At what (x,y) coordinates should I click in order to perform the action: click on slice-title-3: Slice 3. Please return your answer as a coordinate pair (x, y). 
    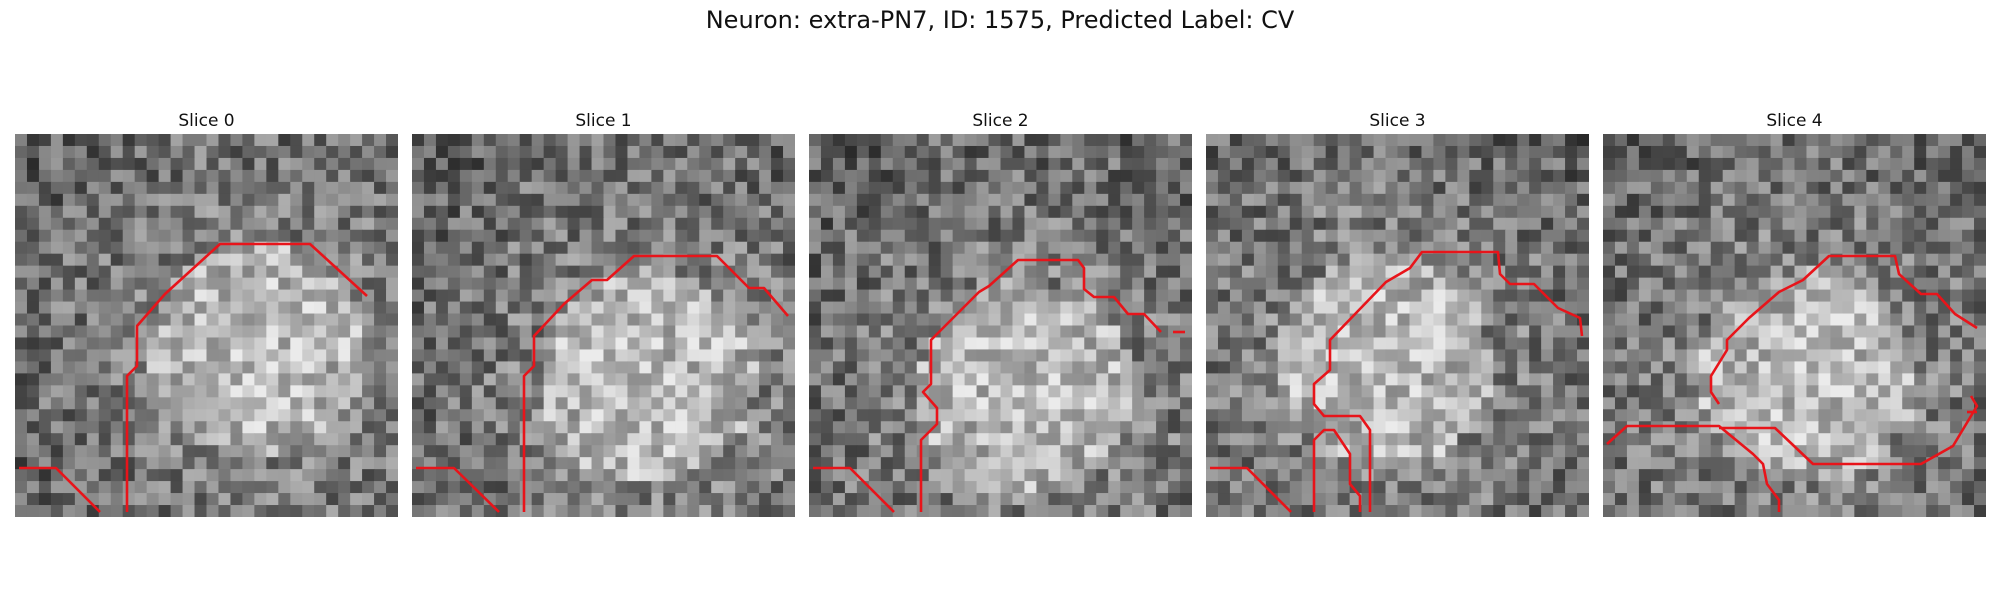
    Looking at the image, I should click on (1397, 121).